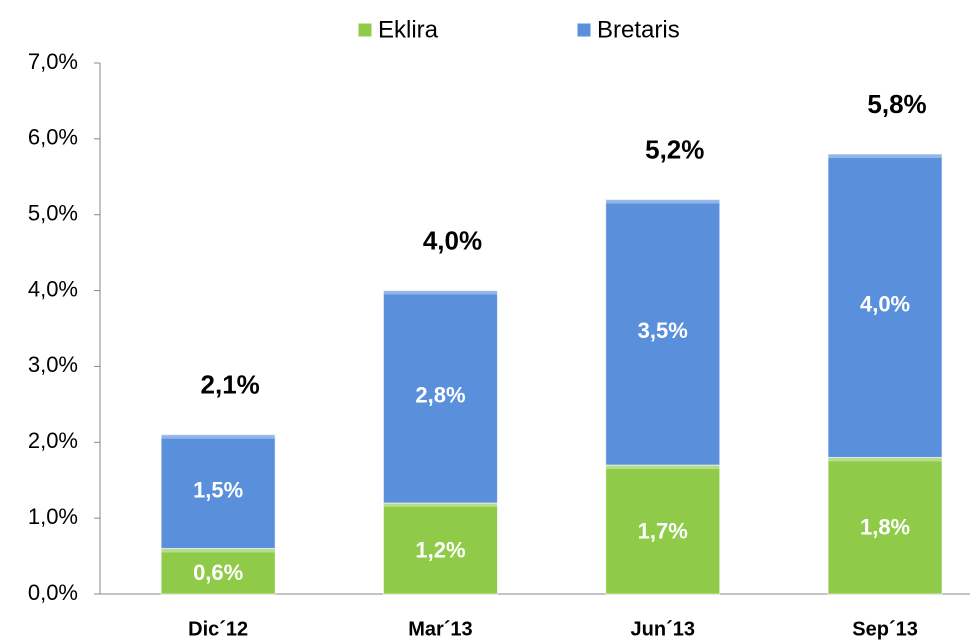  What do you see at coordinates (53, 213) in the screenshot?
I see `y-tick-label: 5,0%` at bounding box center [53, 213].